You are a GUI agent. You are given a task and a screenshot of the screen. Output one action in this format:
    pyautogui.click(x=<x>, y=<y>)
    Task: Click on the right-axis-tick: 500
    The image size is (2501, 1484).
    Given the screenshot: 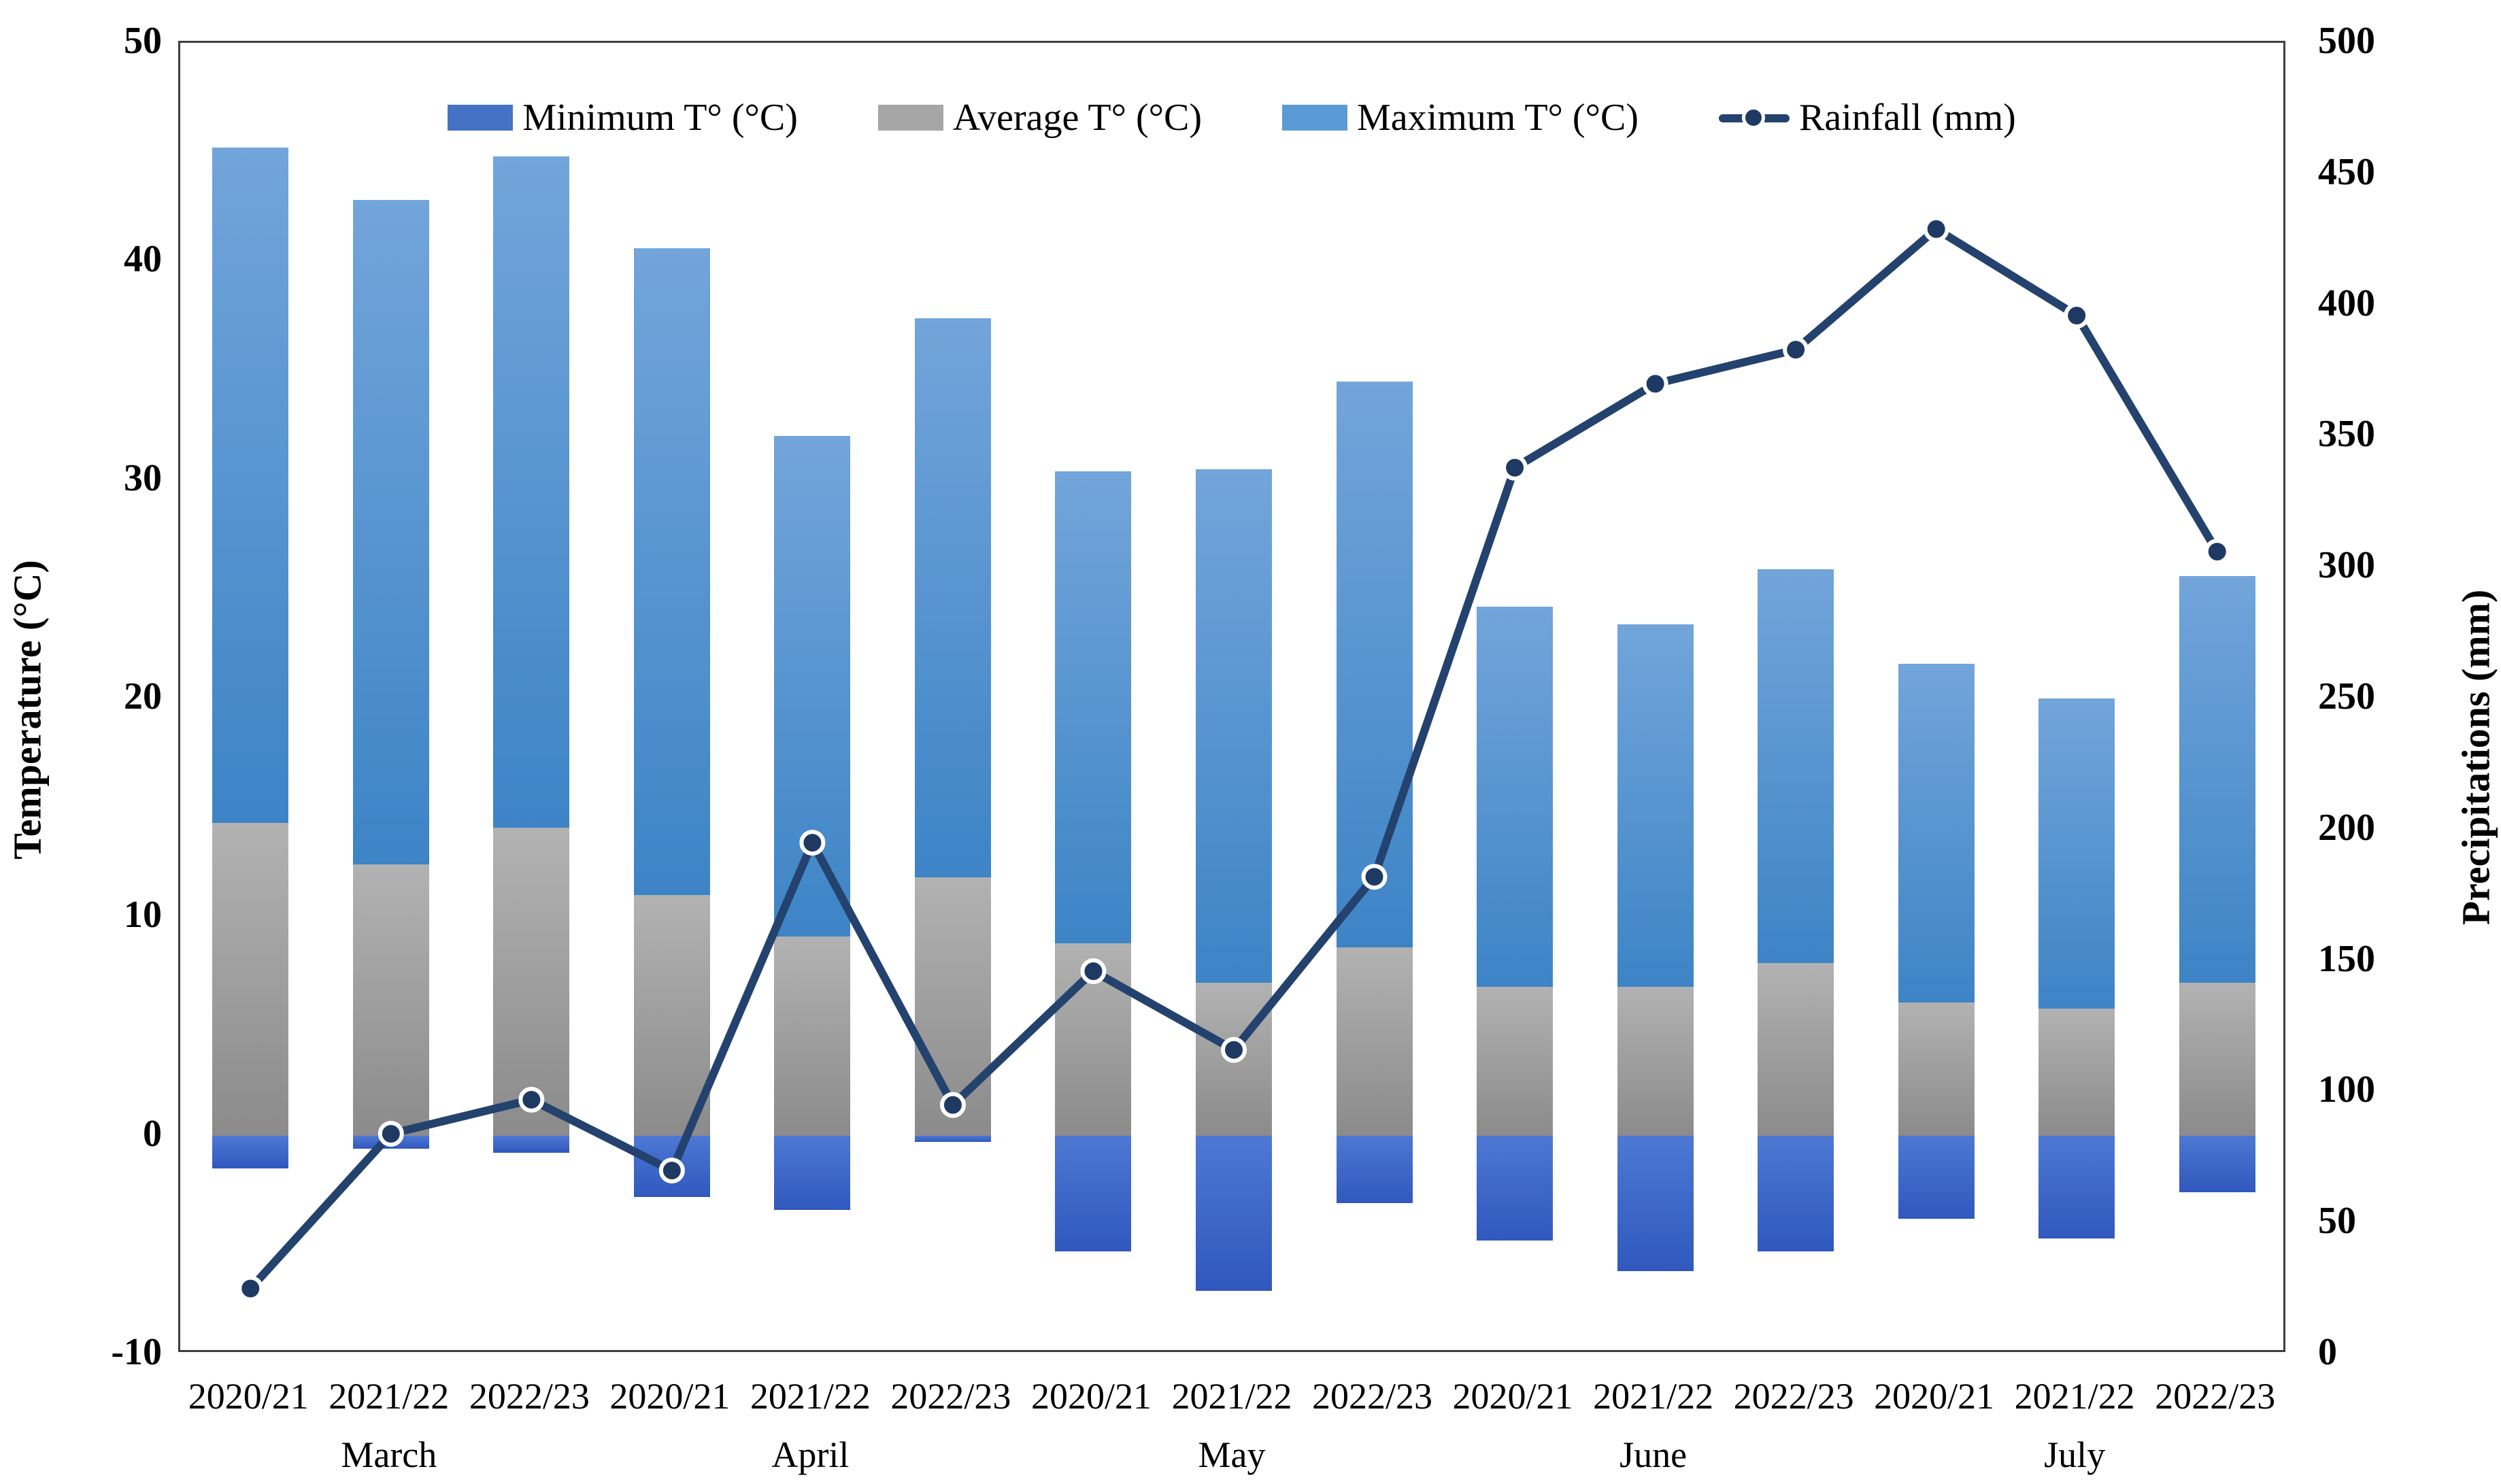 What is the action you would take?
    pyautogui.click(x=2346, y=41)
    